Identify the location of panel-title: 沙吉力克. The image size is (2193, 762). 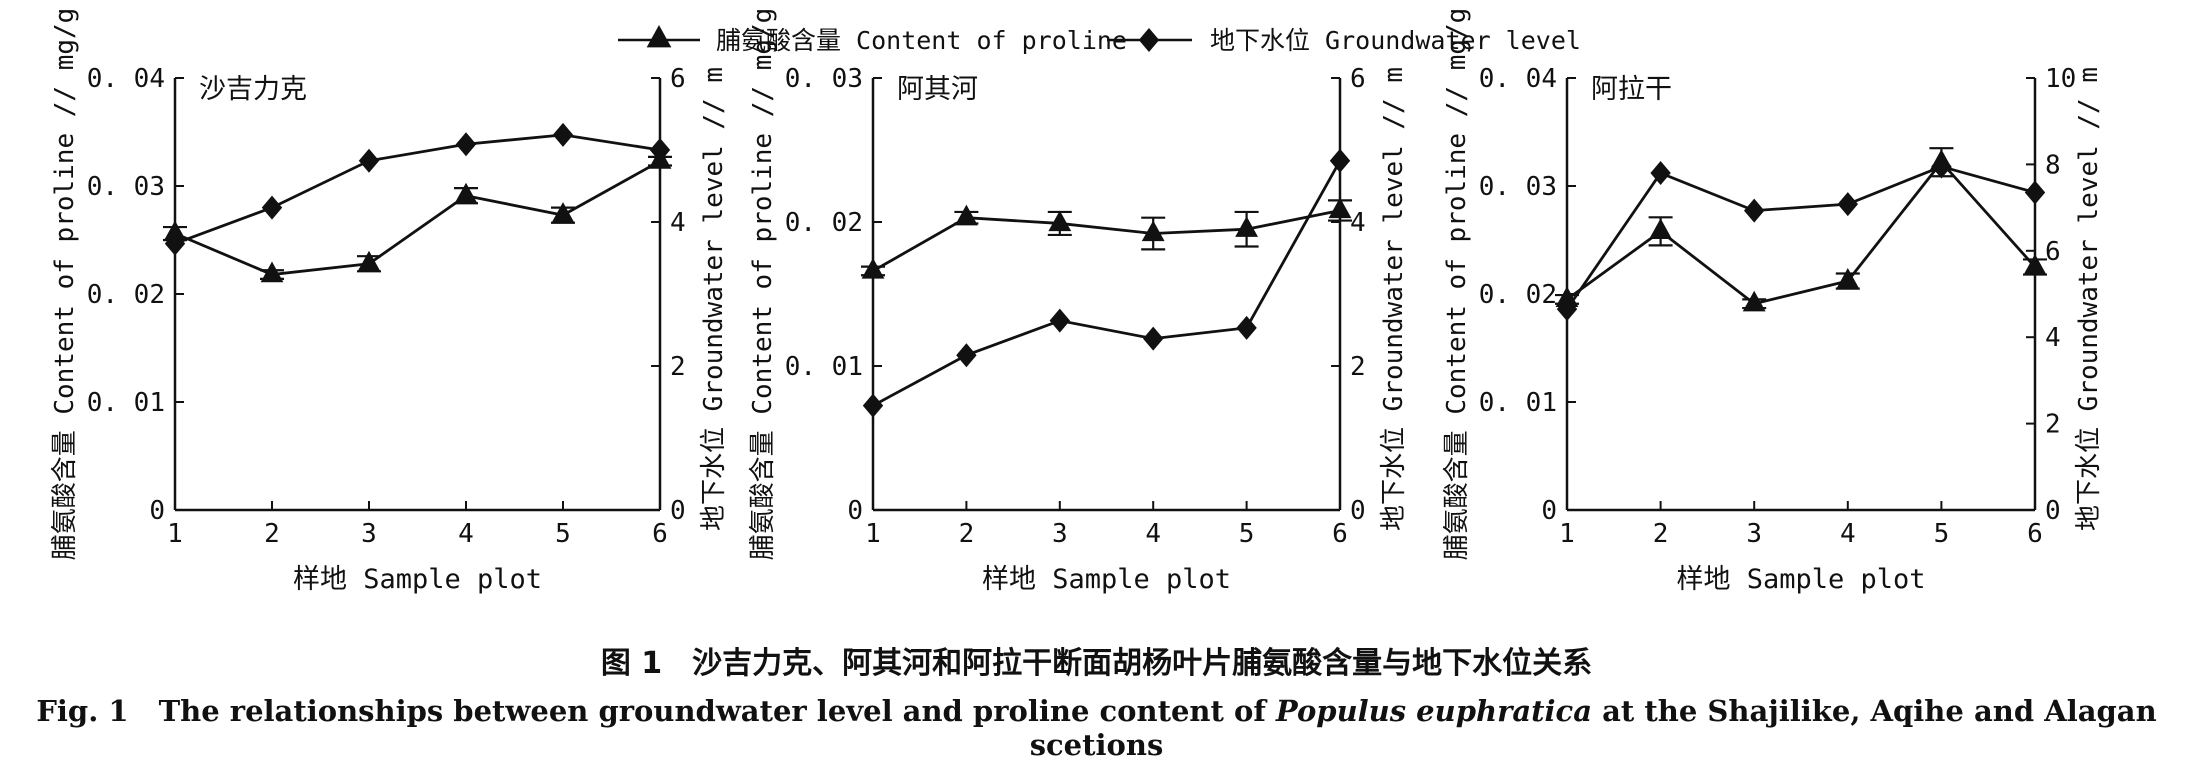
(253, 89).